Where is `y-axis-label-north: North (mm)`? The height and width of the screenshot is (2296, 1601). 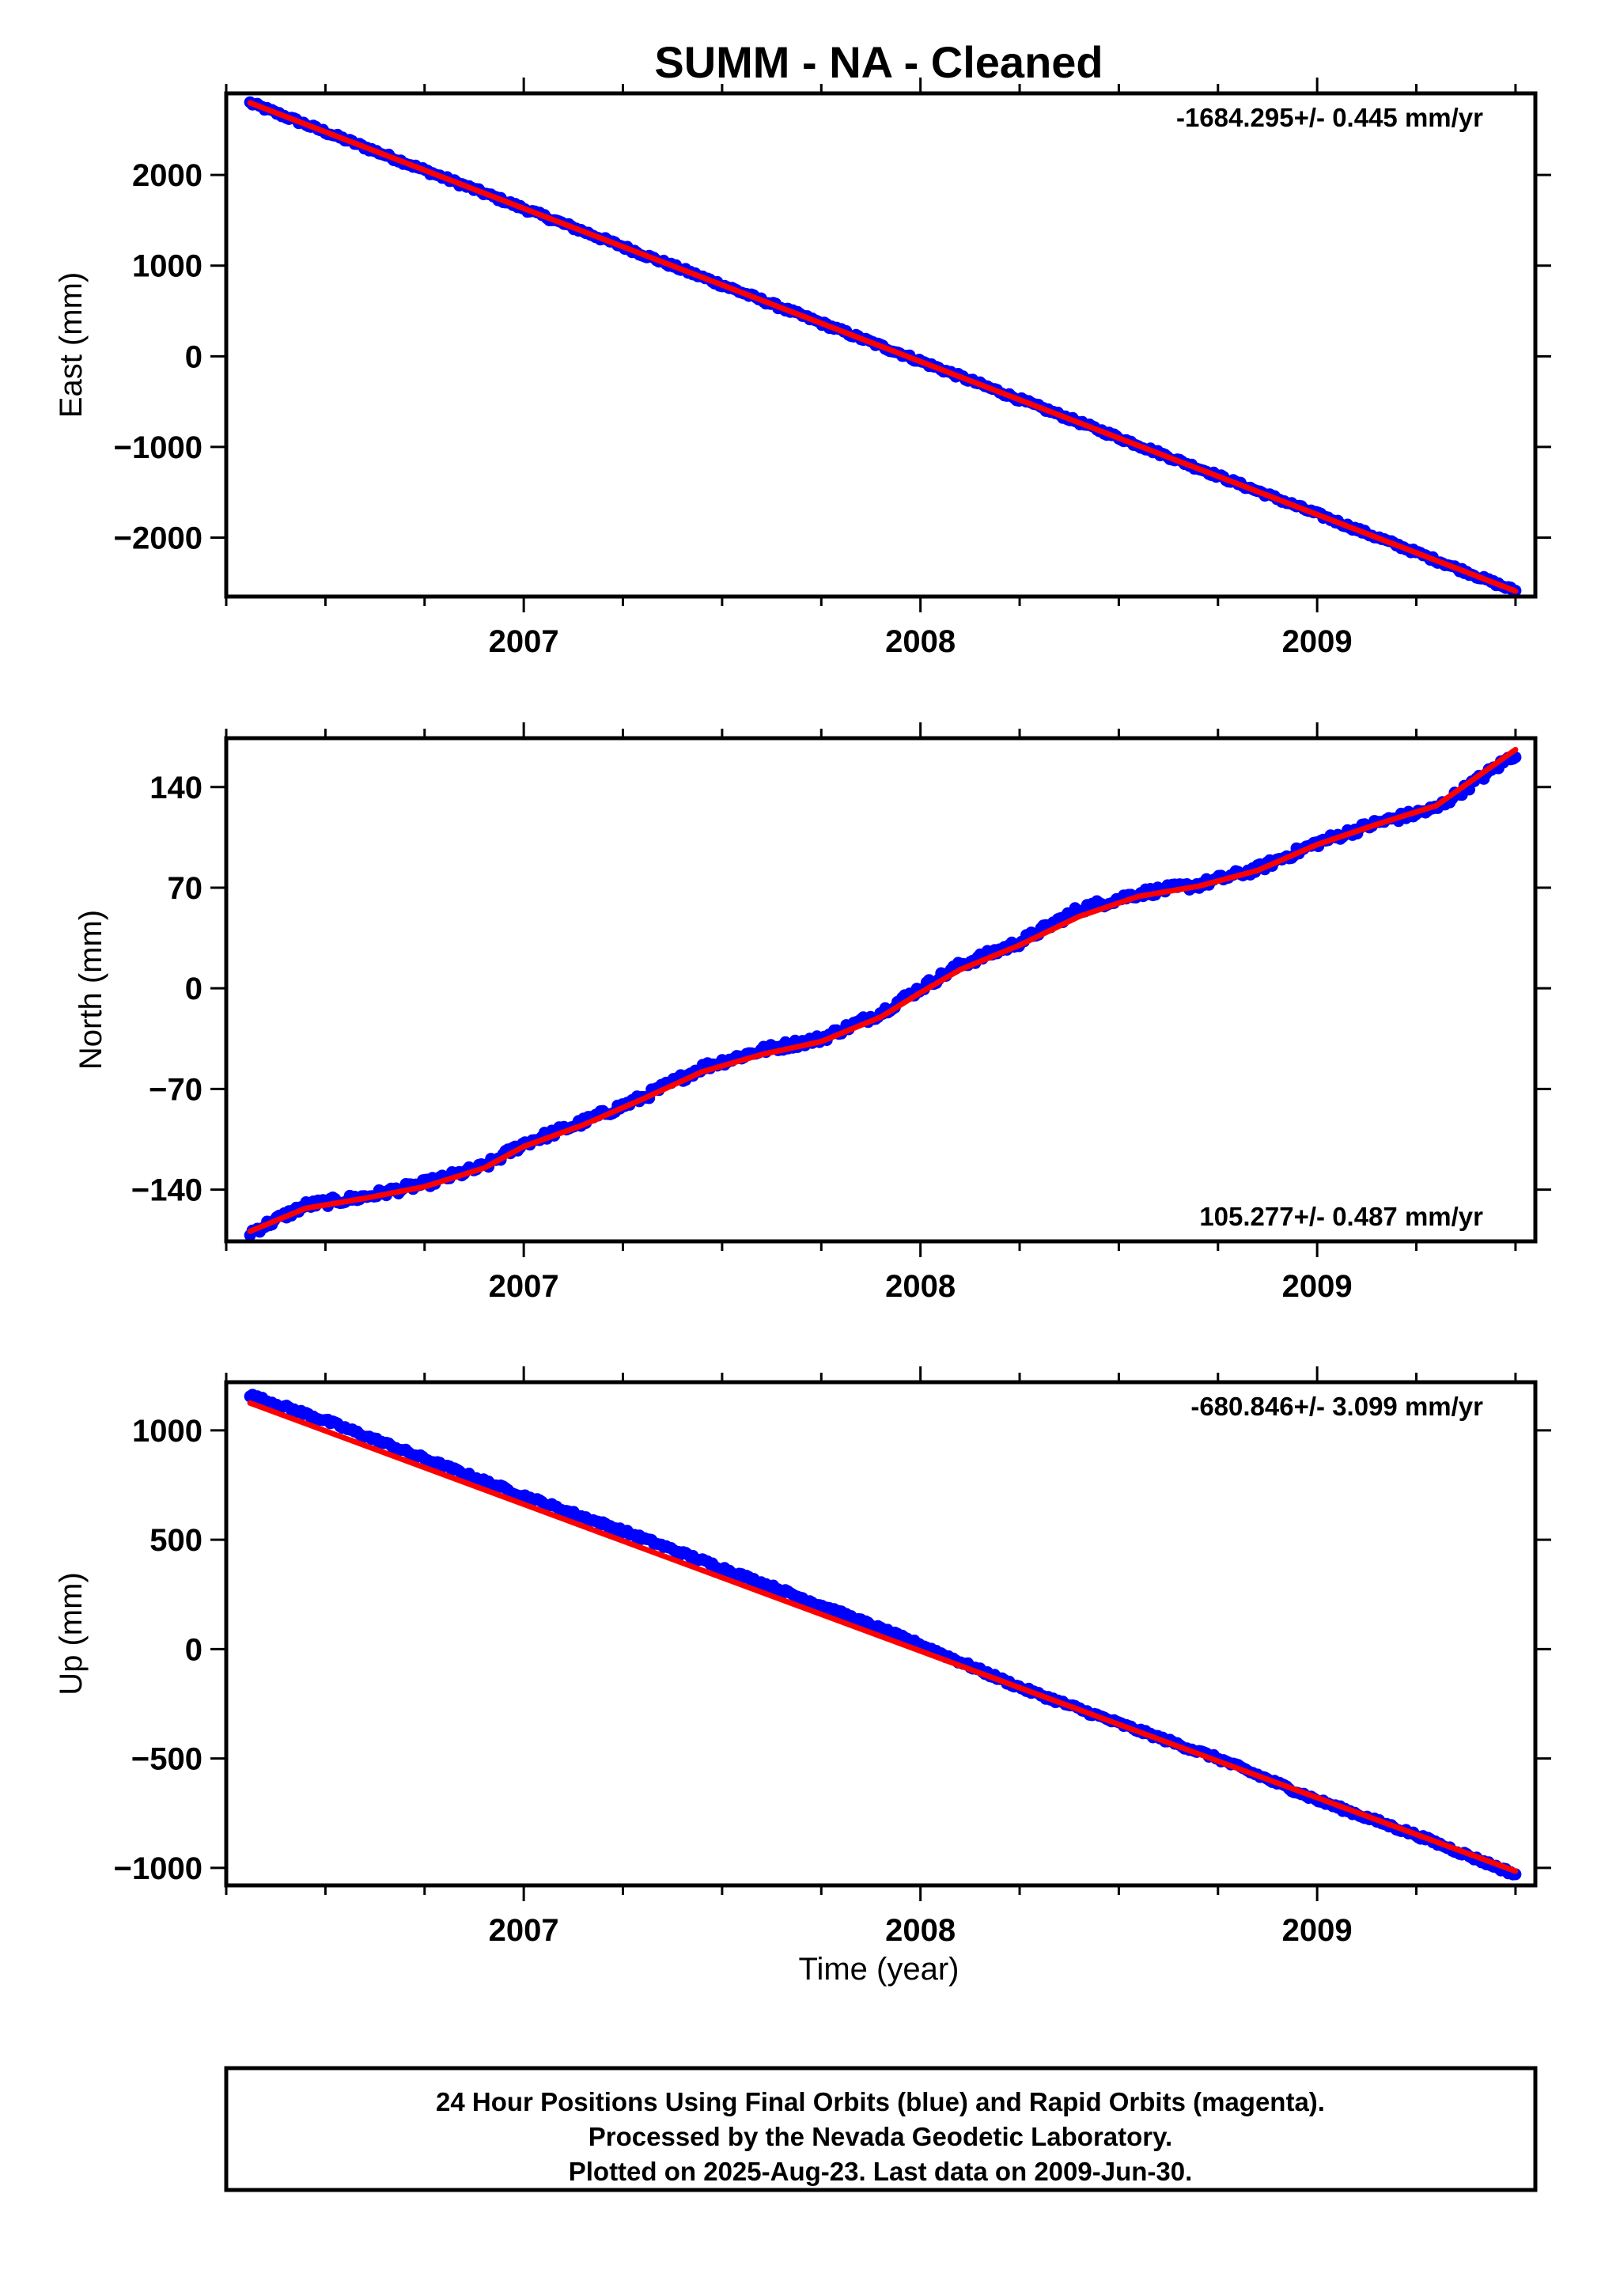
y-axis-label-north: North (mm) is located at coordinates (91, 990).